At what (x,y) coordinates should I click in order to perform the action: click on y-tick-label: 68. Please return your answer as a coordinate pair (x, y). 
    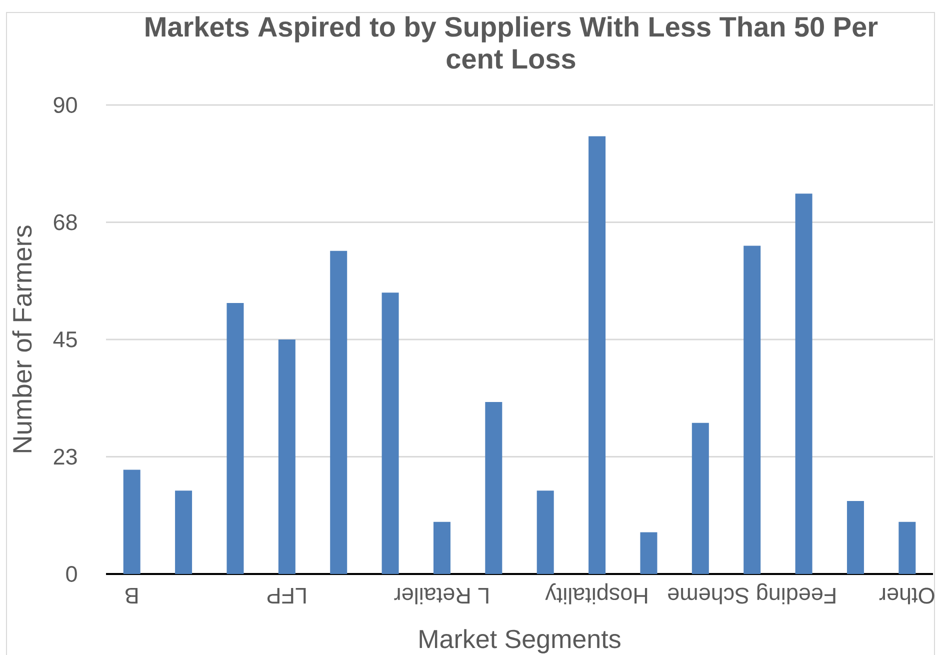
    Looking at the image, I should click on (65, 222).